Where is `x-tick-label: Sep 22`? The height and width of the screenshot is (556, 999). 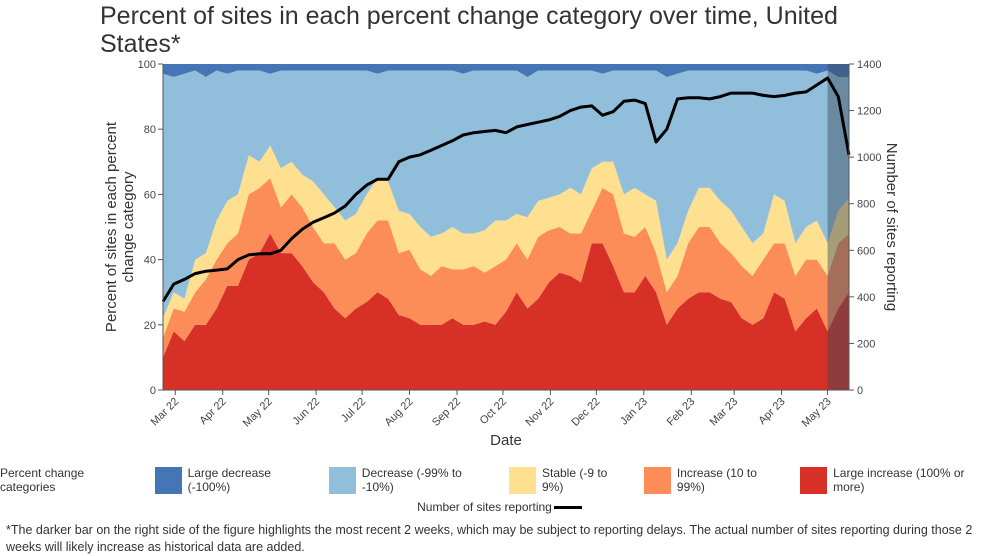
x-tick-label: Sep 22 is located at coordinates (446, 412).